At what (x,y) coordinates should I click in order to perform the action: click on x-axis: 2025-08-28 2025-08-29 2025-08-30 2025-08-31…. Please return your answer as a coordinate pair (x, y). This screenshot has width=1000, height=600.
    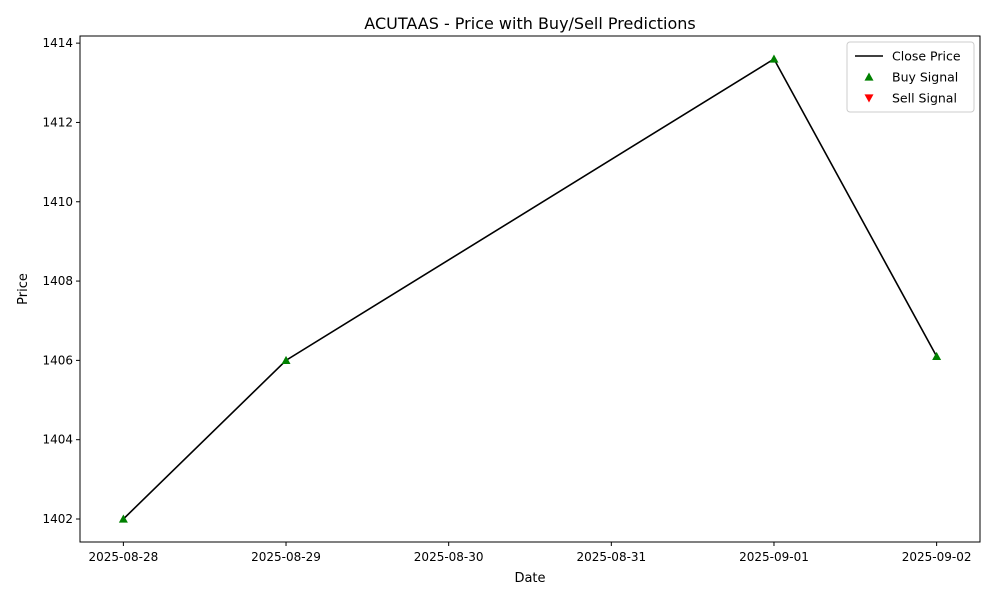
    Looking at the image, I should click on (530, 553).